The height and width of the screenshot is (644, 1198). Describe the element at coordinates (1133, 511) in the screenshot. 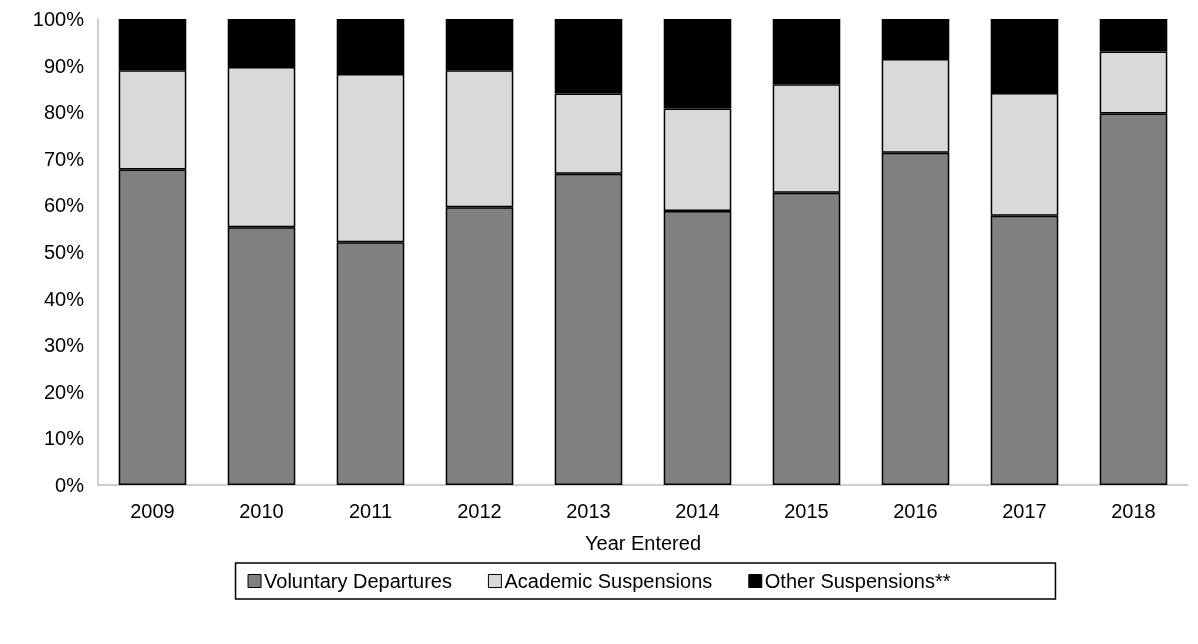

I see `x-tick-label: 2018` at that location.